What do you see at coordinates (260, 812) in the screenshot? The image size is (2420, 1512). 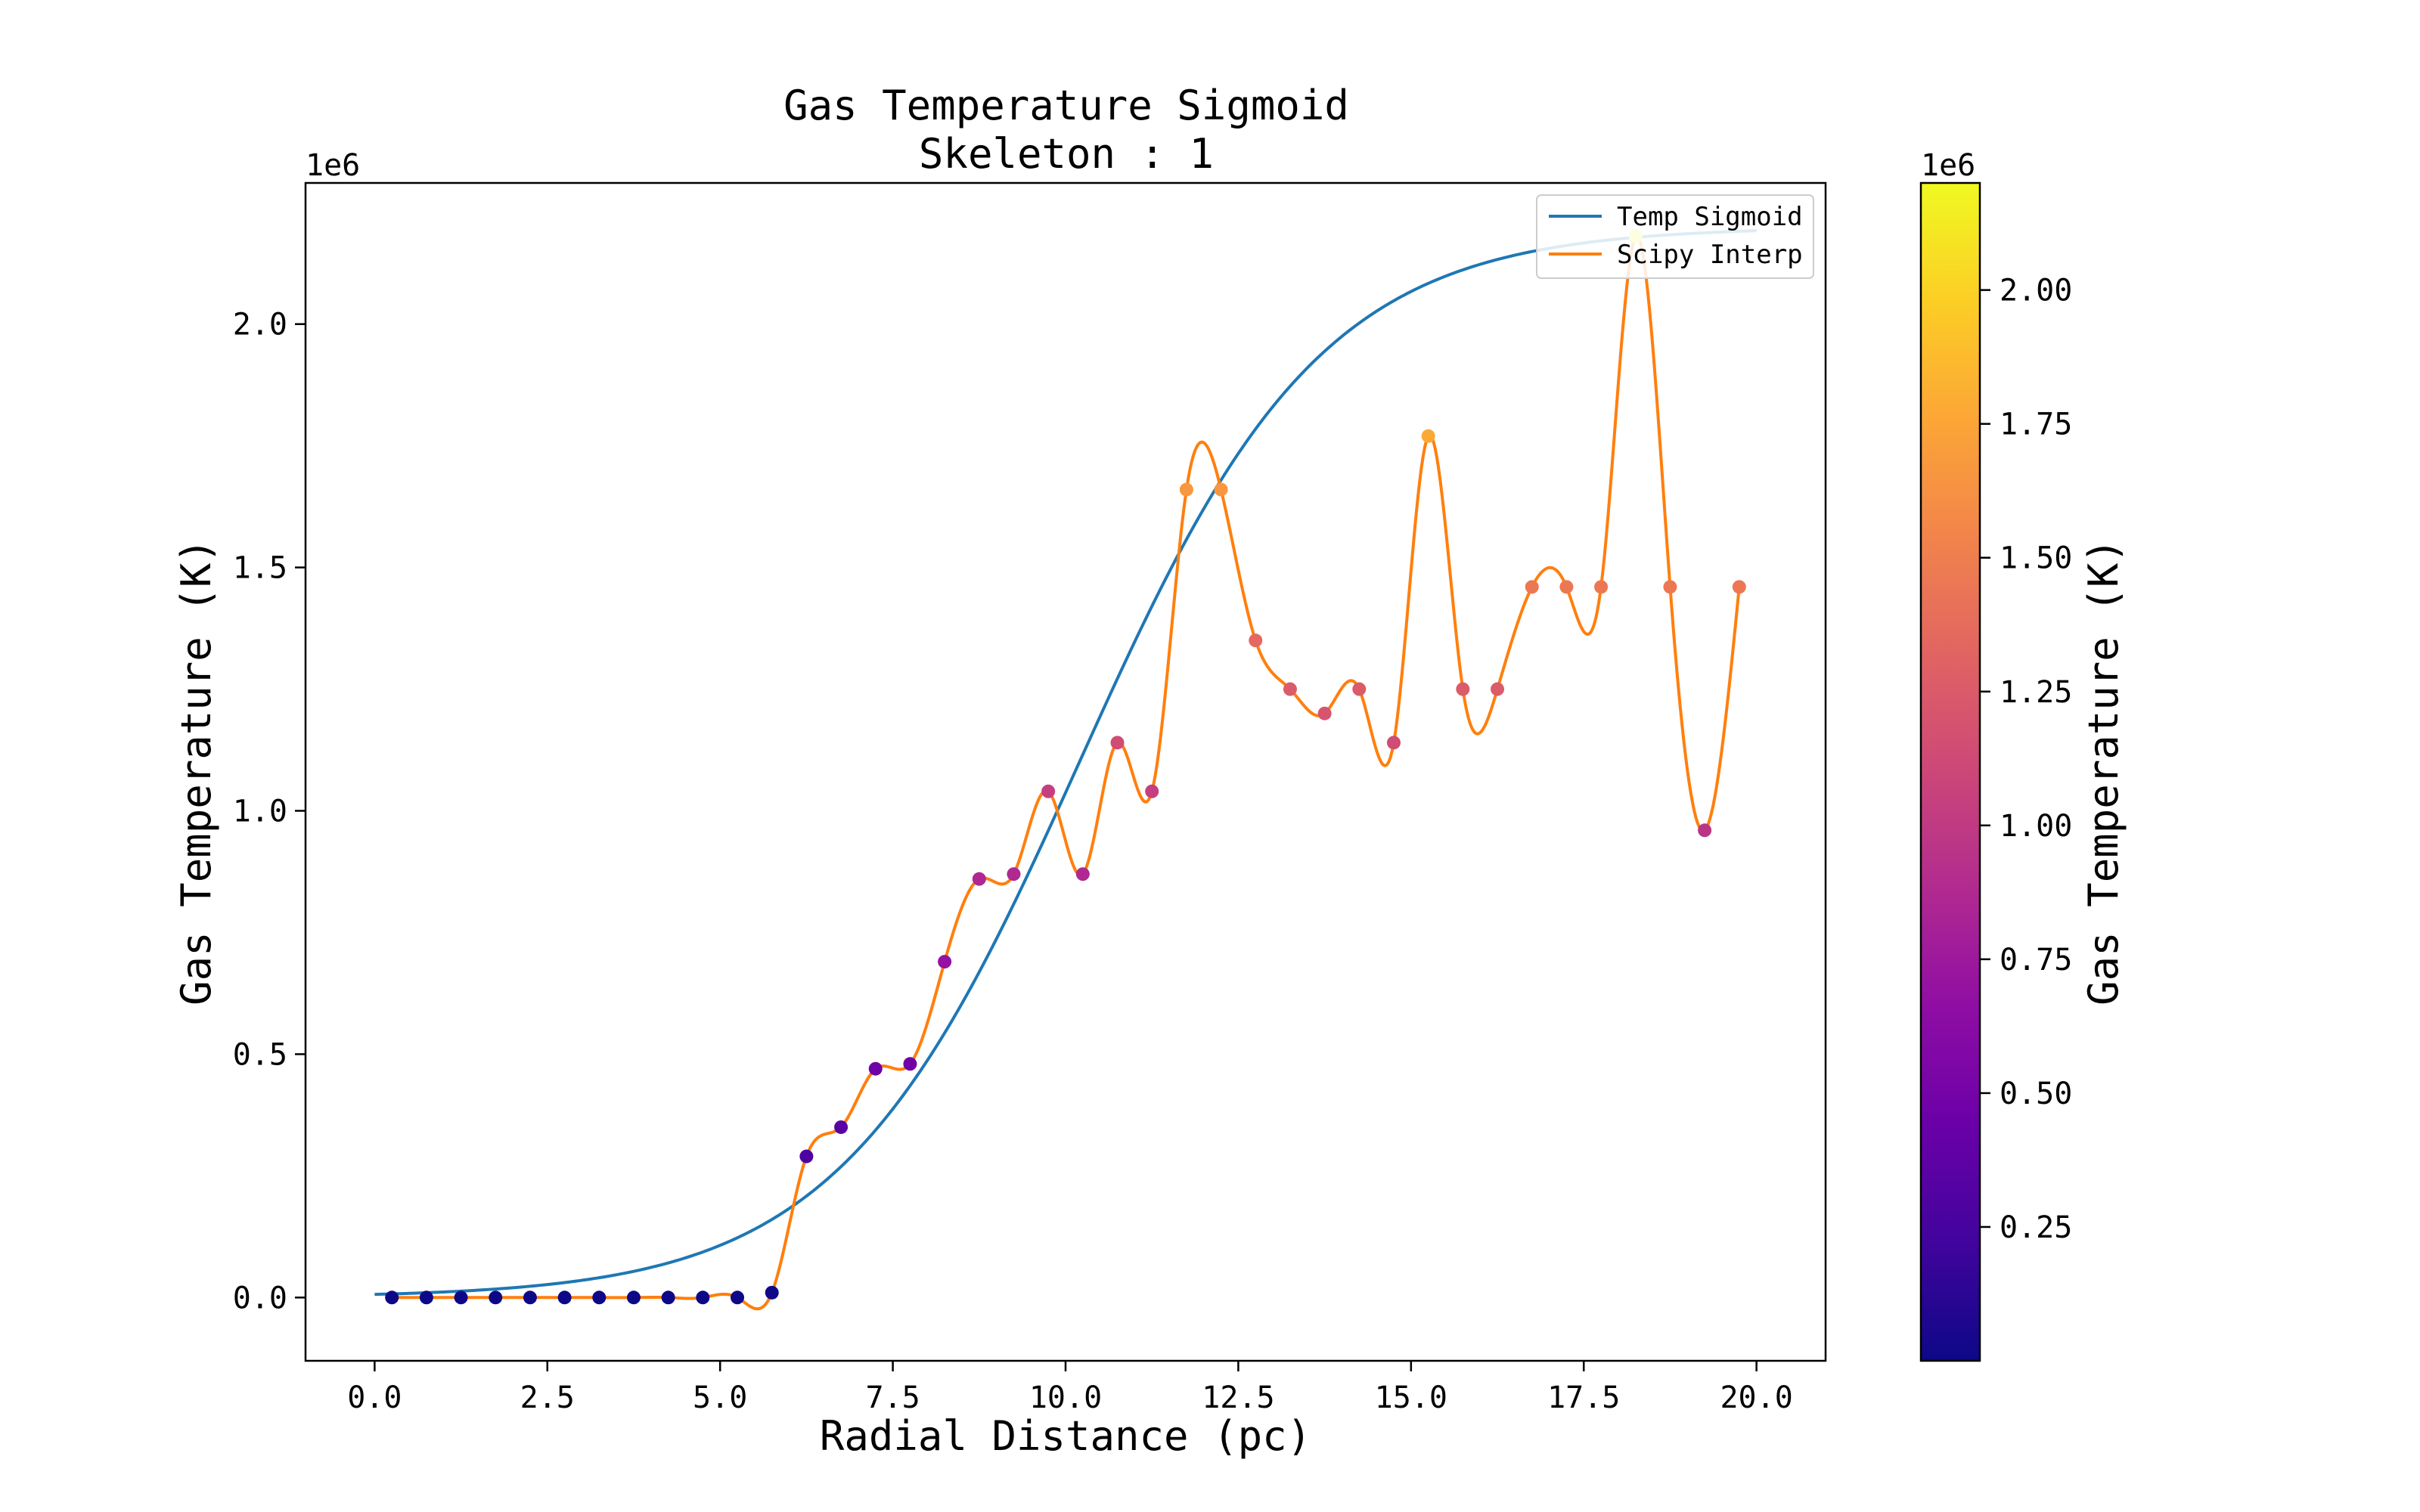 I see `y-tick-label: 1.0` at bounding box center [260, 812].